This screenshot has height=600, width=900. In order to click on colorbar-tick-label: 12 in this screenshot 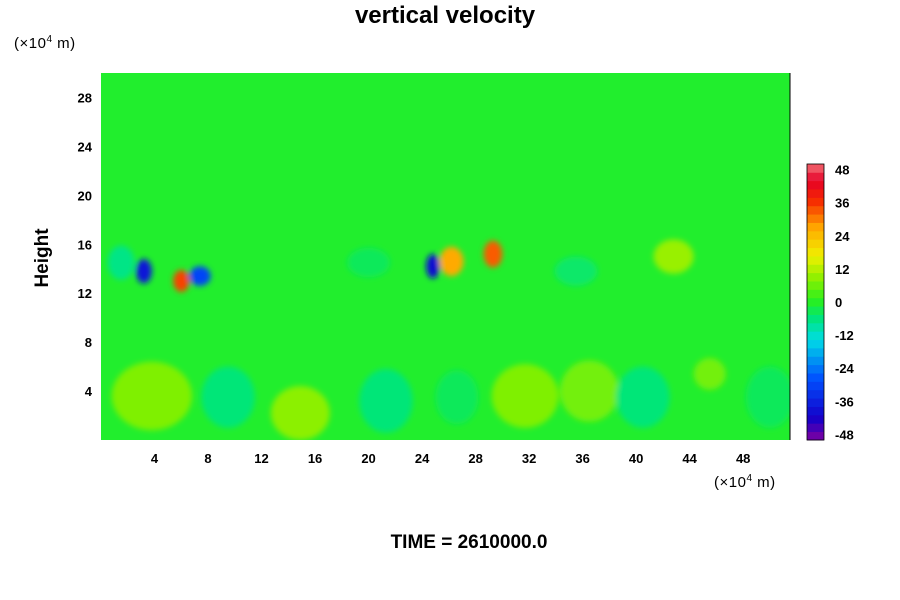, I will do `click(842, 269)`.